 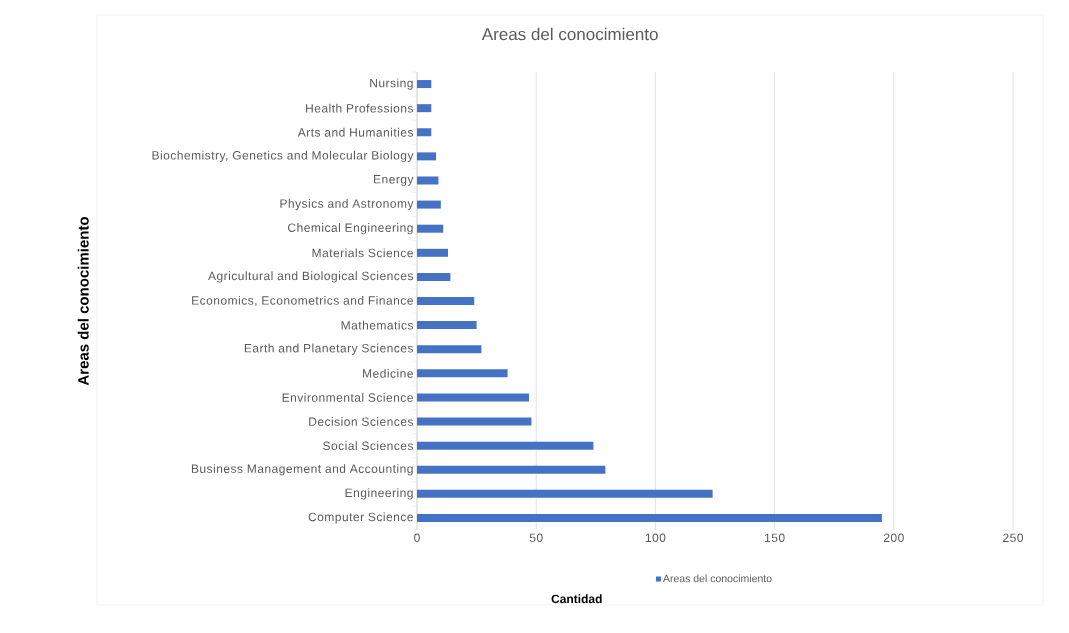 I want to click on x-tick-label: 150, so click(x=775, y=538).